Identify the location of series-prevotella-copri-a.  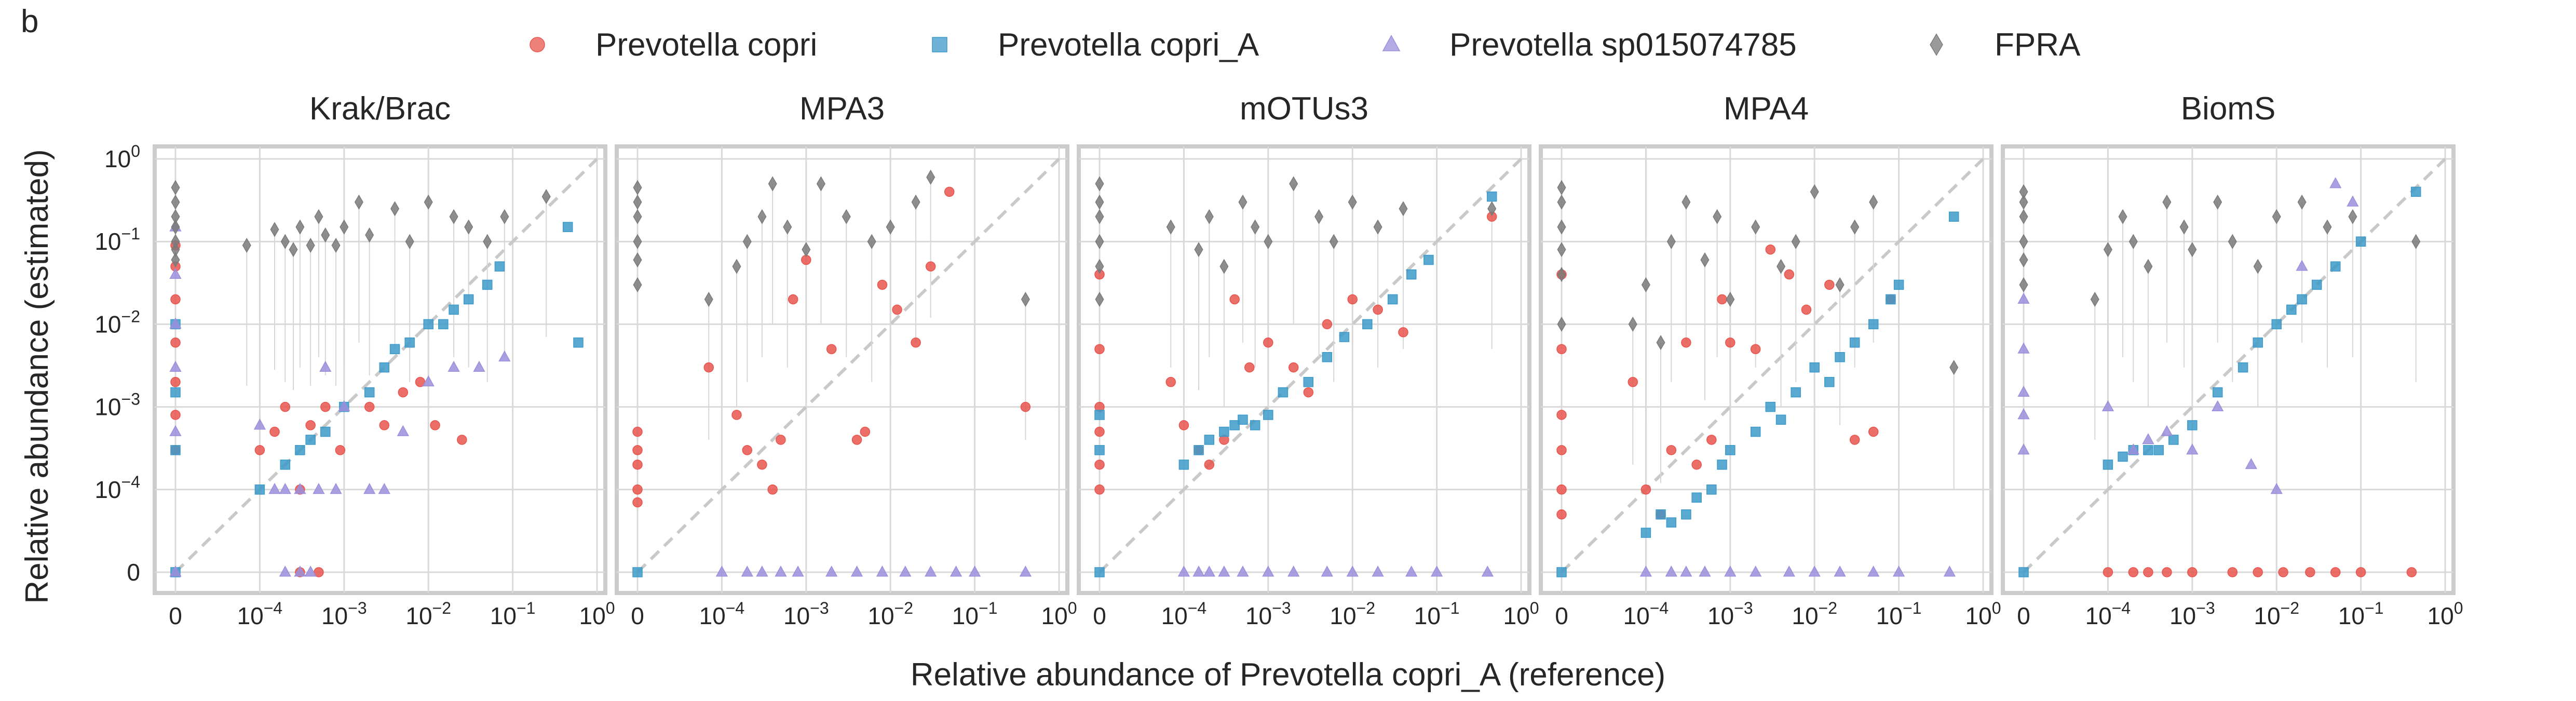
(637, 572).